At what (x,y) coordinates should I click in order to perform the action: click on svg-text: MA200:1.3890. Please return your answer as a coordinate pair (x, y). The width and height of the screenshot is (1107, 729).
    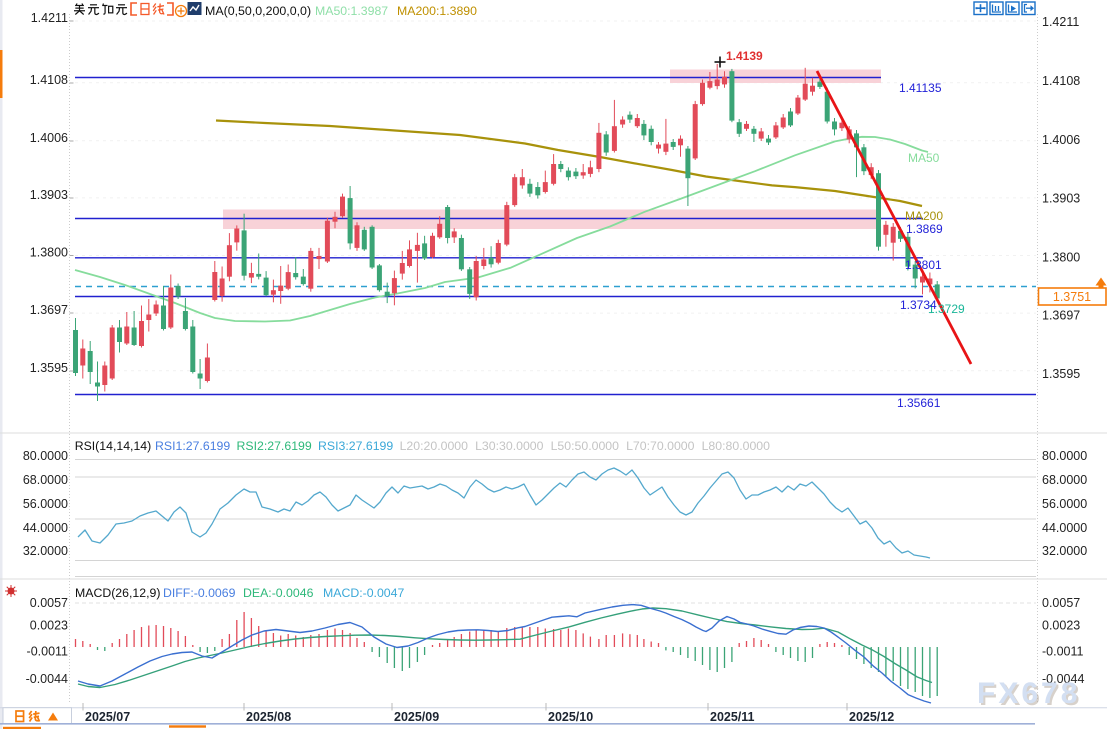
    Looking at the image, I should click on (437, 11).